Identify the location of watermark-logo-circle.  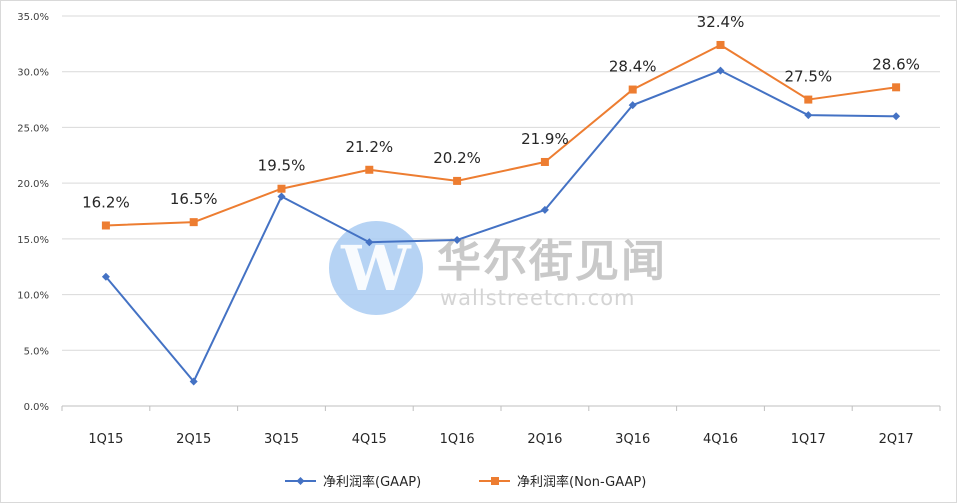
(376, 268).